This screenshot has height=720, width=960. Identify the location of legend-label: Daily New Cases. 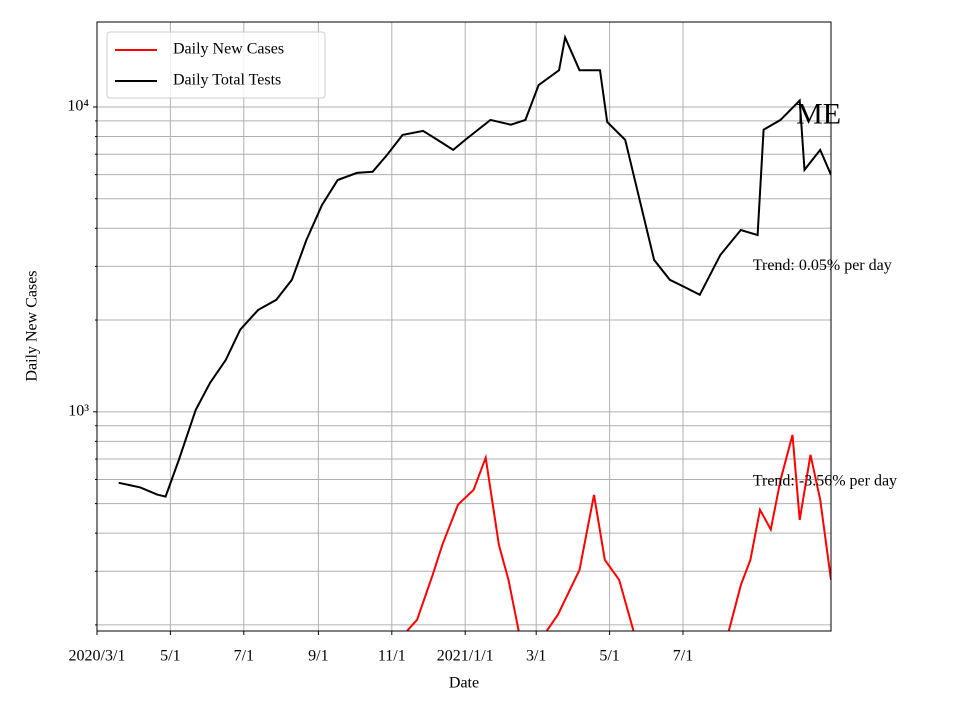
(228, 49).